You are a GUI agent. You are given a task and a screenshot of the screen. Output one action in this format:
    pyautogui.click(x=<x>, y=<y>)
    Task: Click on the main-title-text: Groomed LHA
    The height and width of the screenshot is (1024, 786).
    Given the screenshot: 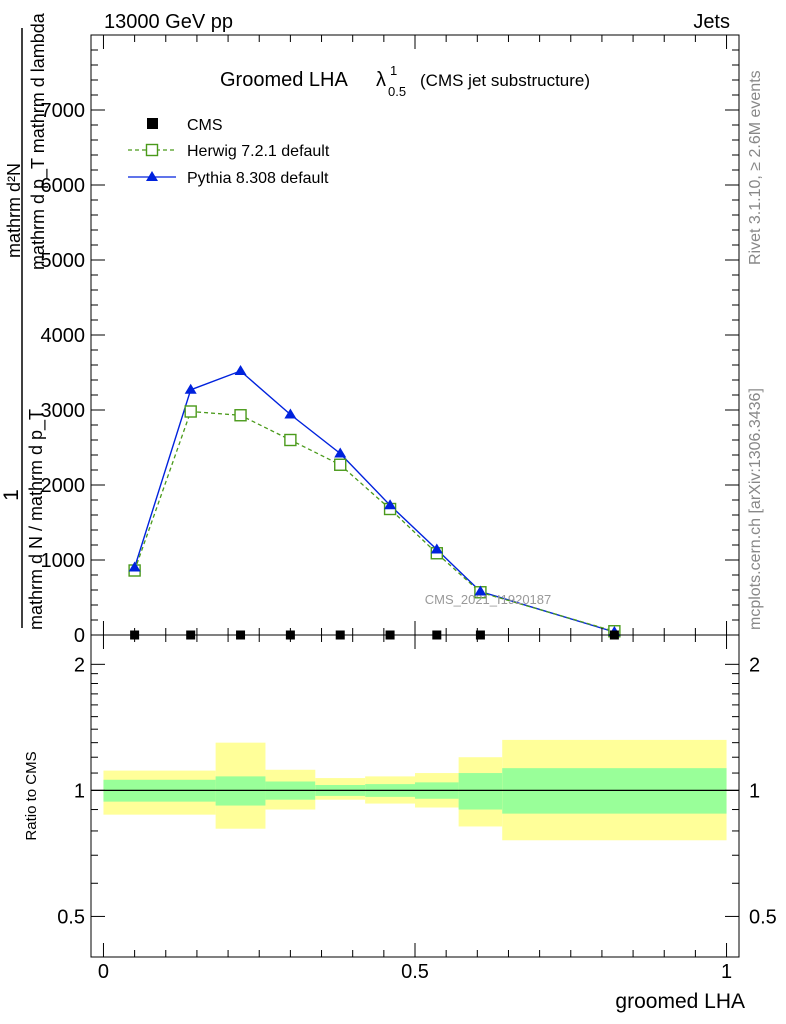 What is the action you would take?
    pyautogui.click(x=284, y=80)
    